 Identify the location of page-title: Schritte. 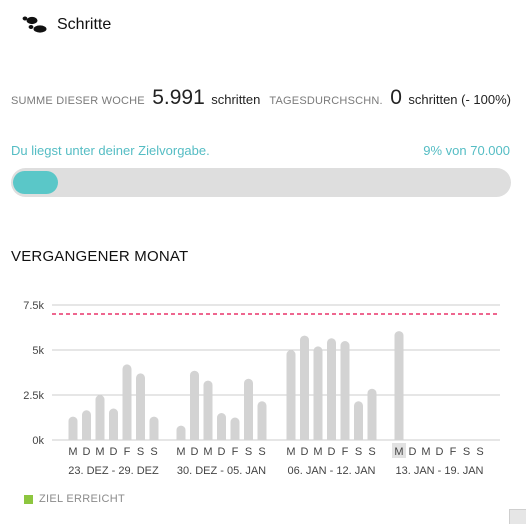
(84, 24).